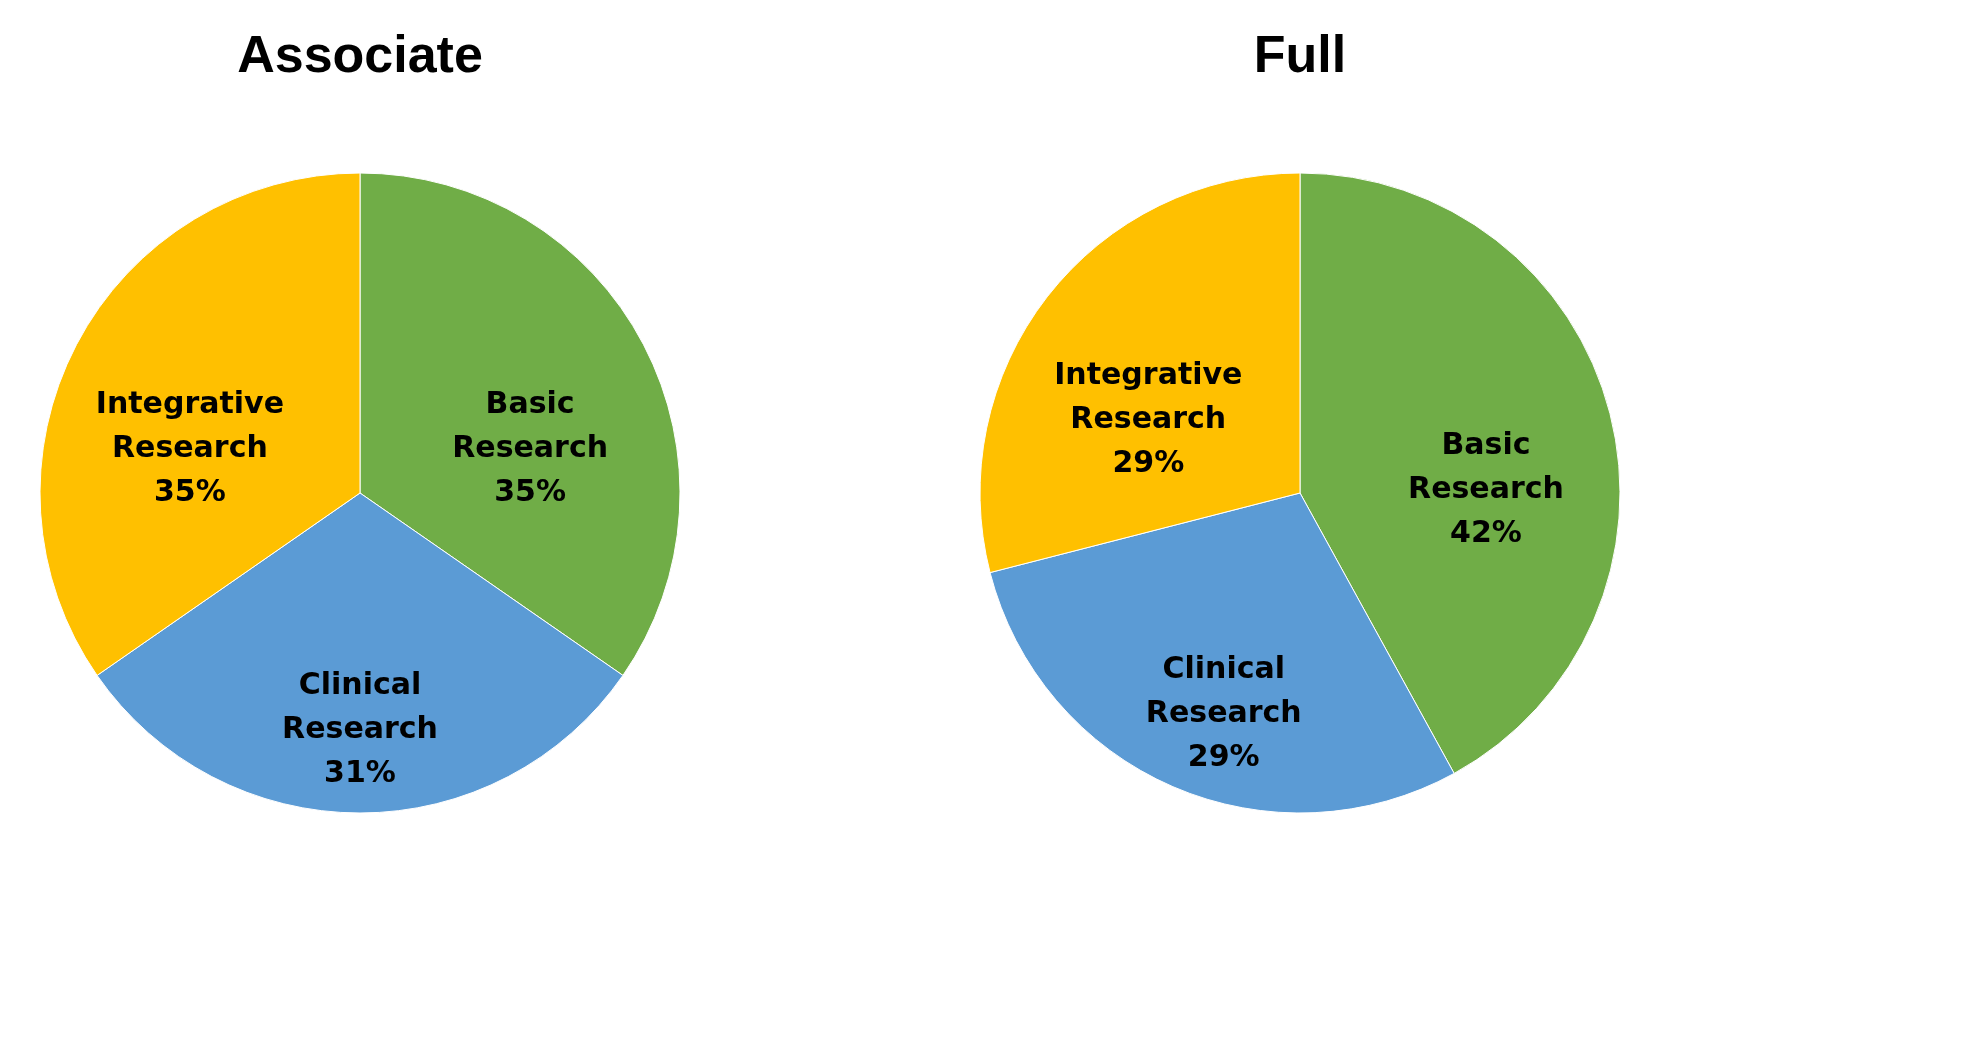 This screenshot has width=1987, height=1057. I want to click on data-label: 42%, so click(1486, 532).